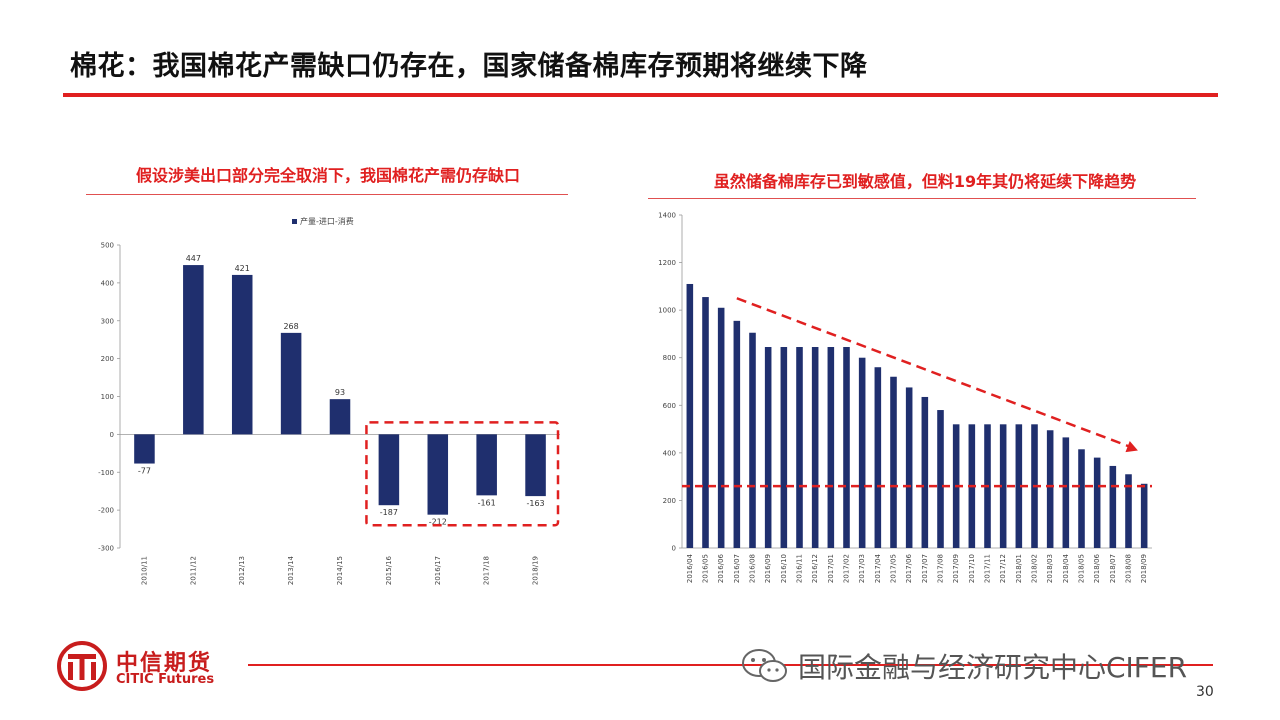 The image size is (1280, 720). Describe the element at coordinates (1082, 568) in the screenshot. I see `right-x-tick-label: 2018/05` at that location.